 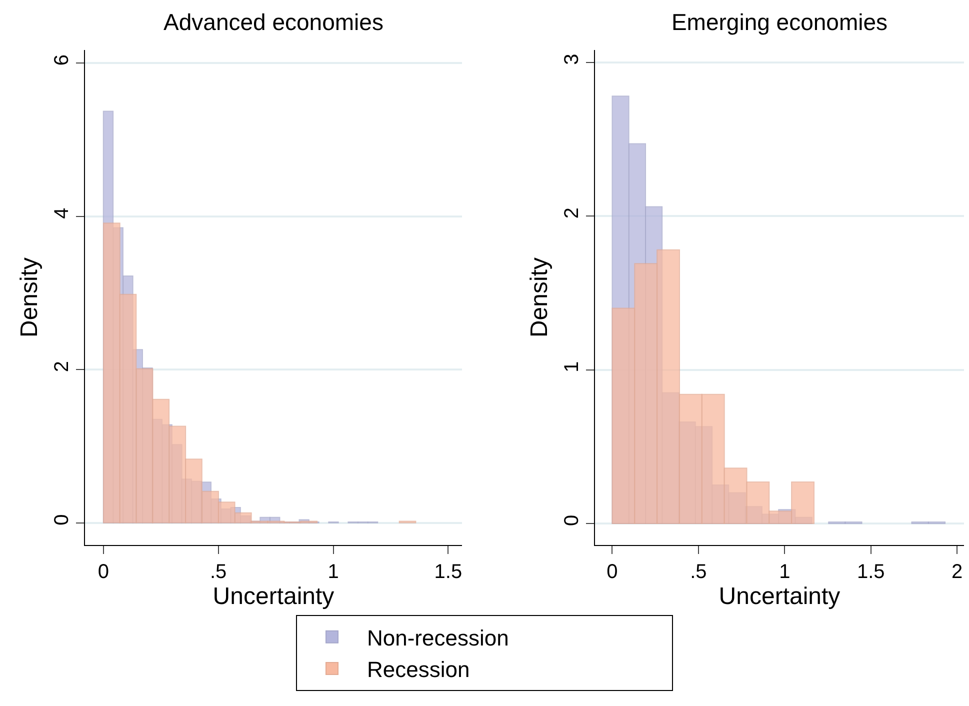 I want to click on y-tick-label: 6, so click(x=62, y=60).